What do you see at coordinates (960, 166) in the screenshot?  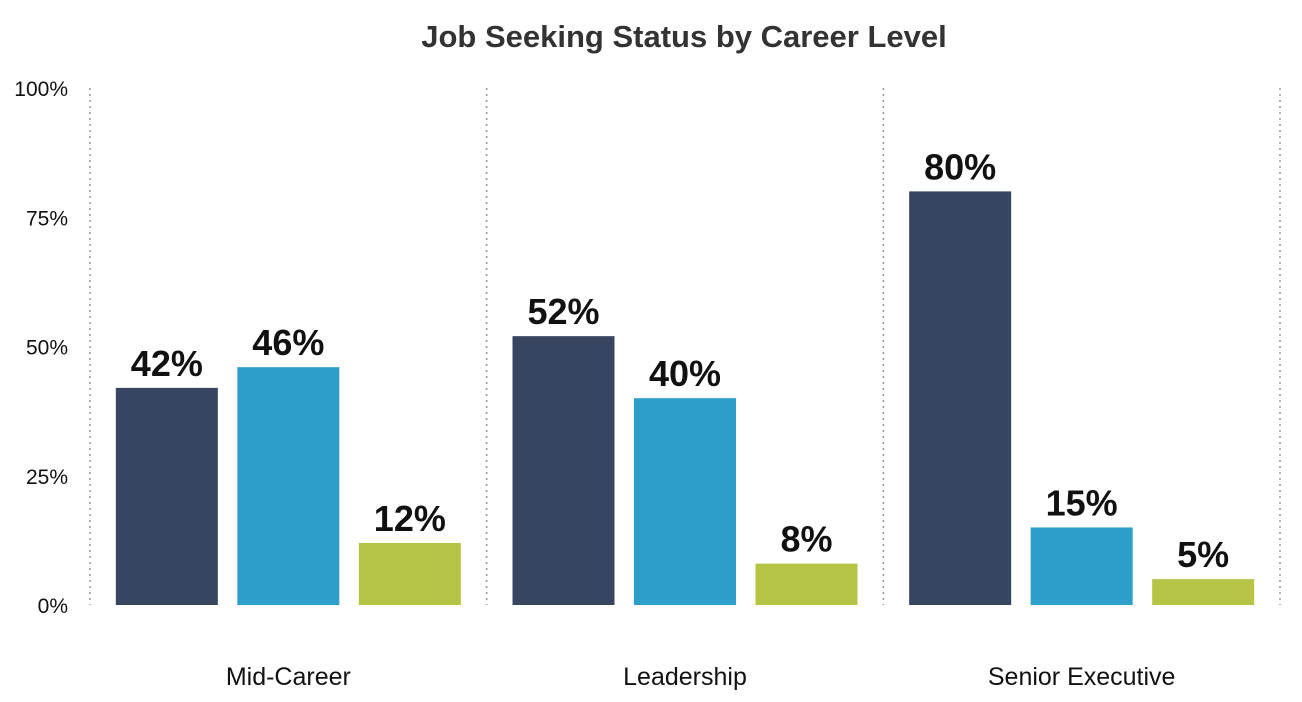 I see `data-label: 80%` at bounding box center [960, 166].